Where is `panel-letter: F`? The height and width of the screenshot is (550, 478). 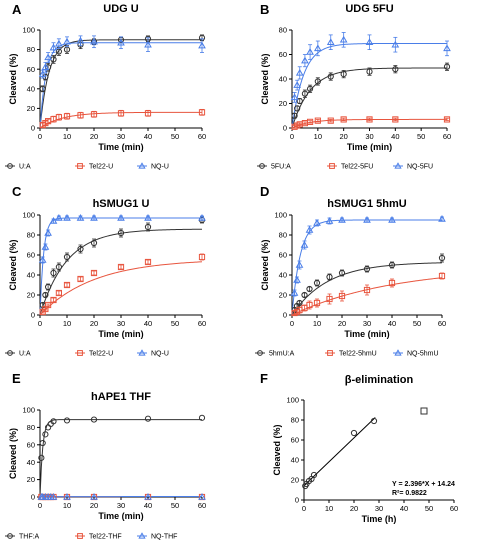
panel-letter: F is located at coordinates (264, 378).